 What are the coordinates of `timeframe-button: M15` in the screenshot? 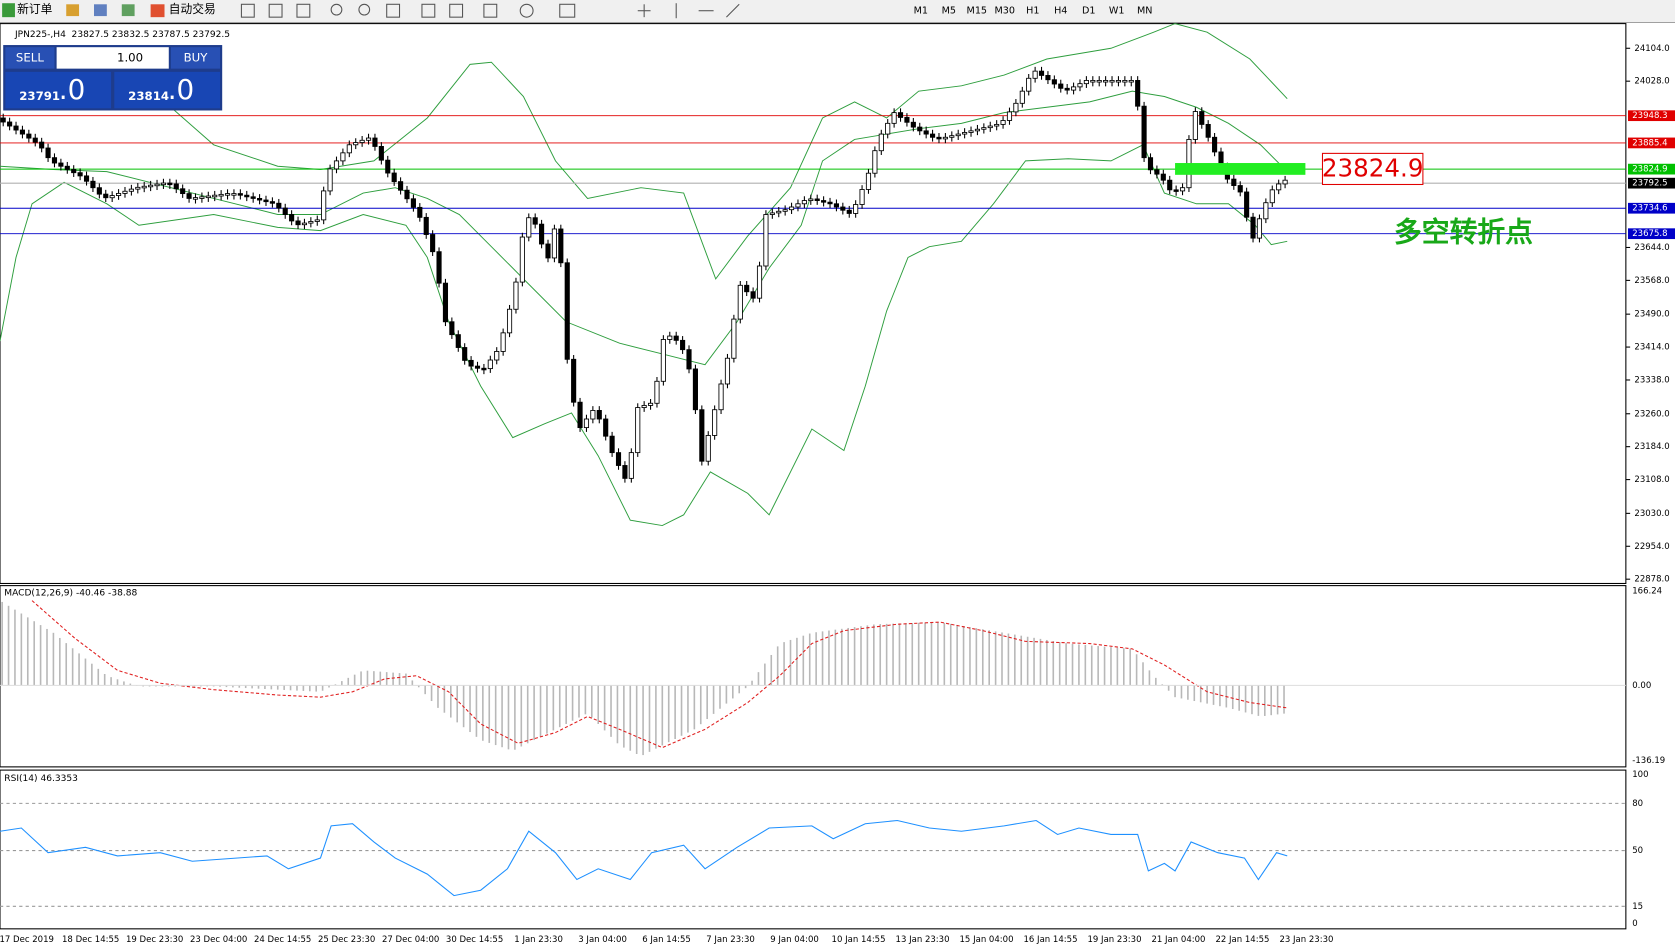 It's located at (977, 11).